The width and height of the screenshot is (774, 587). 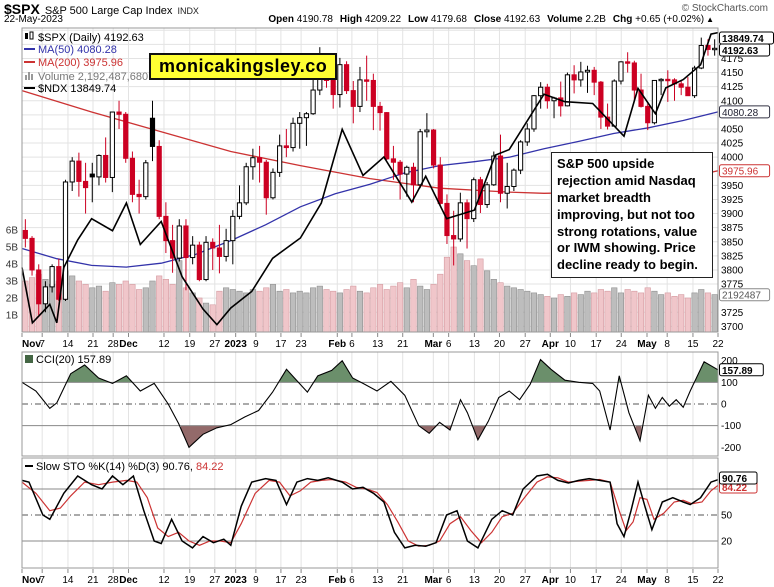 I want to click on price-tick-label: 4150, so click(x=732, y=73).